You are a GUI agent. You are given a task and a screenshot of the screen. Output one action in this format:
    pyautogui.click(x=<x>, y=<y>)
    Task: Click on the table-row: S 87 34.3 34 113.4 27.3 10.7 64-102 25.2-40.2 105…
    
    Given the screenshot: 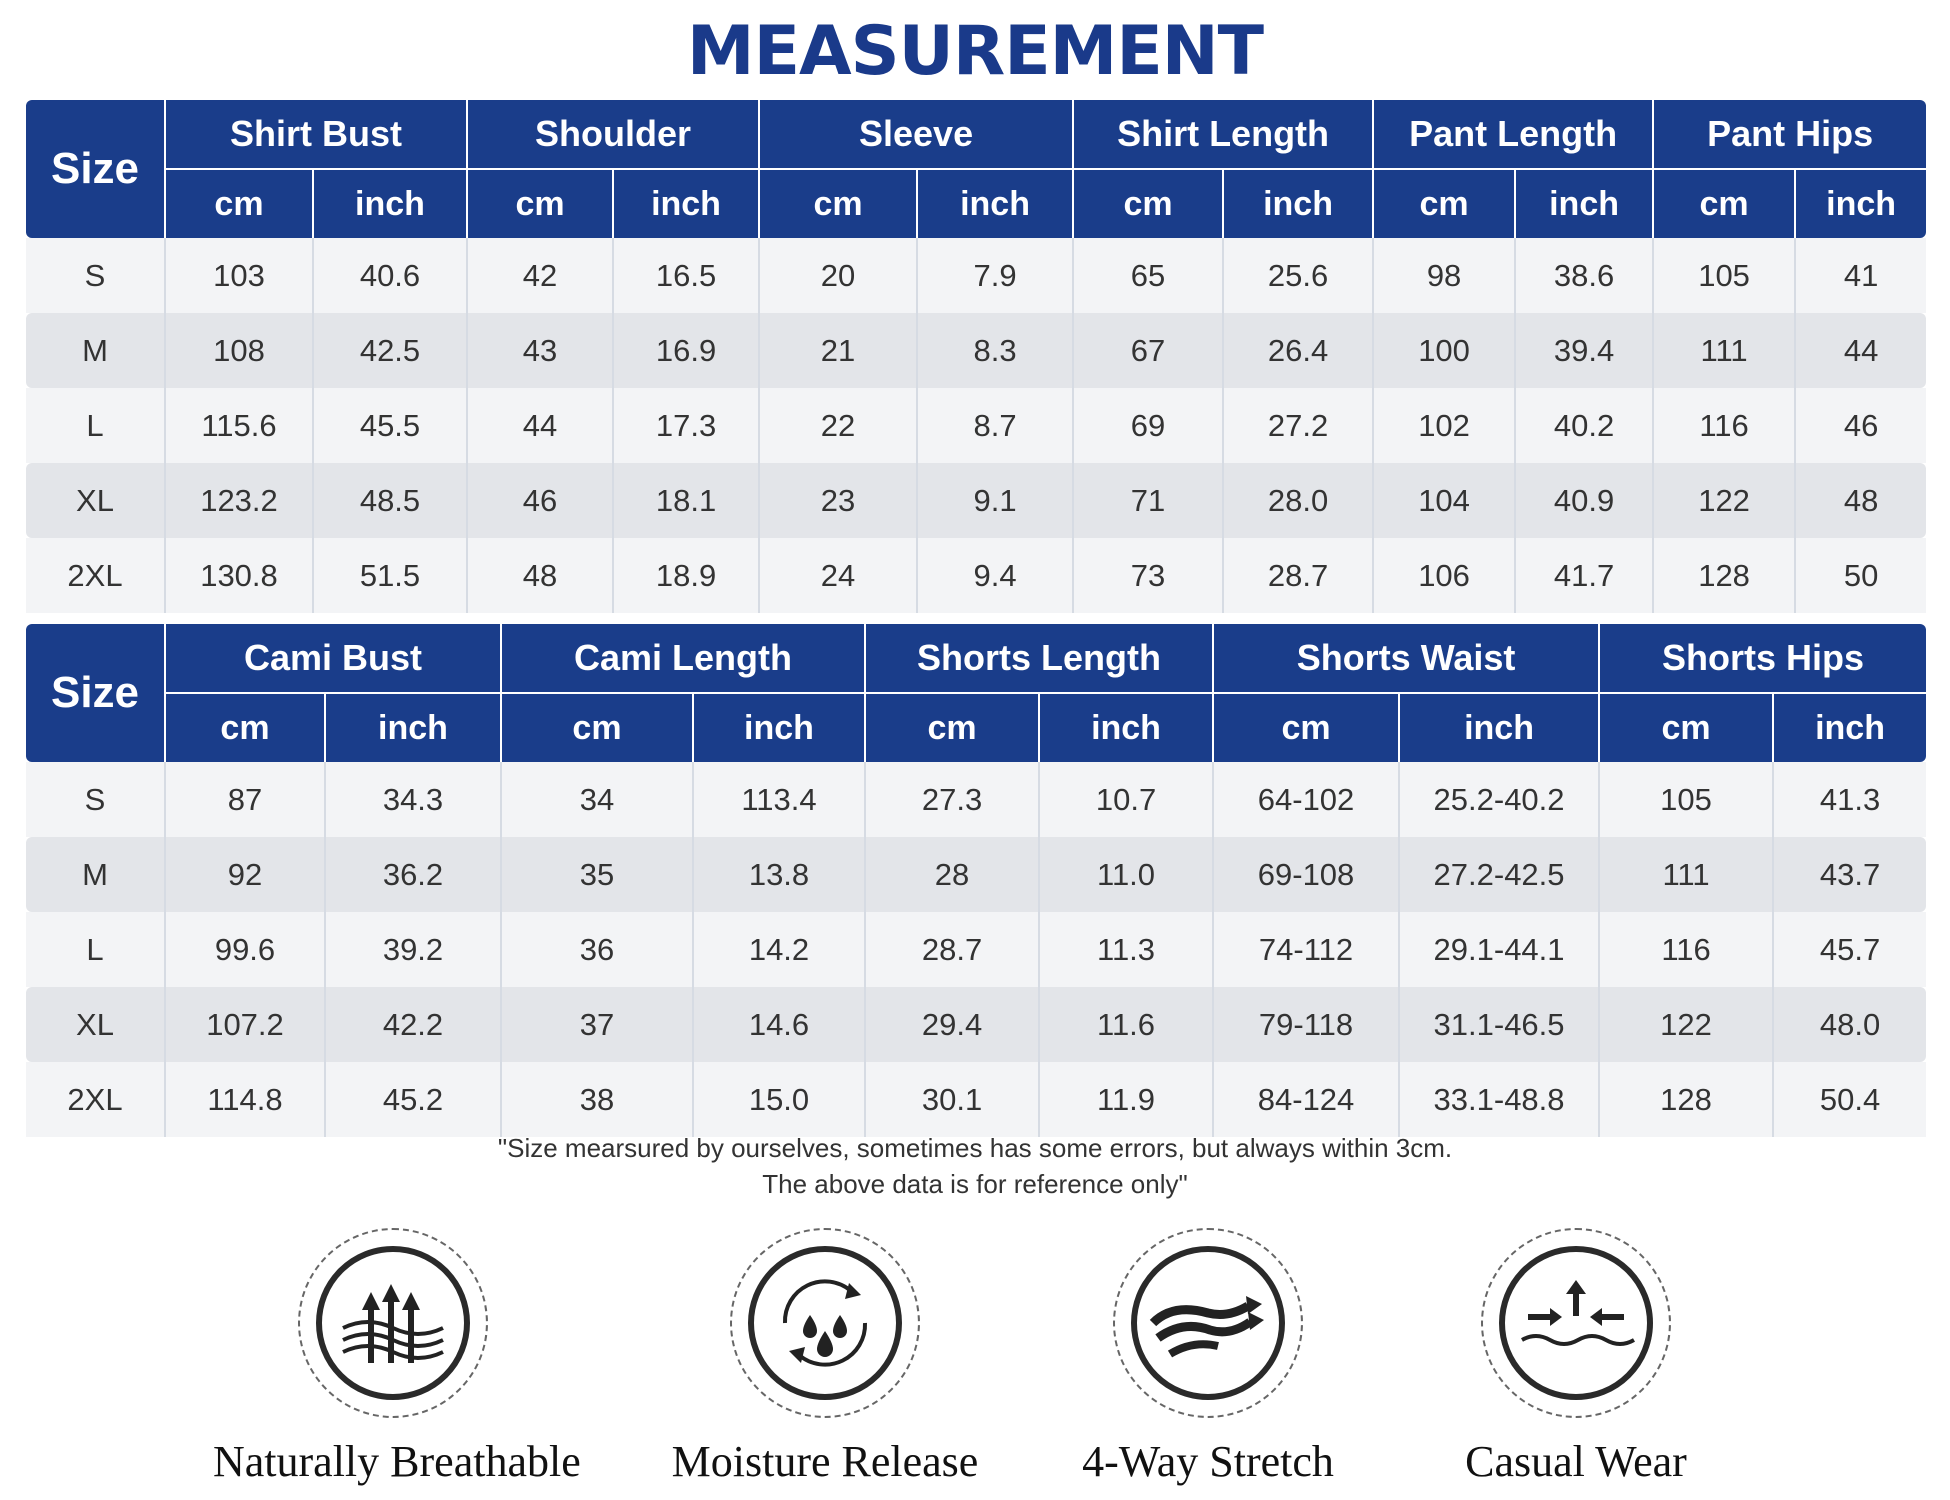 What is the action you would take?
    pyautogui.click(x=976, y=799)
    